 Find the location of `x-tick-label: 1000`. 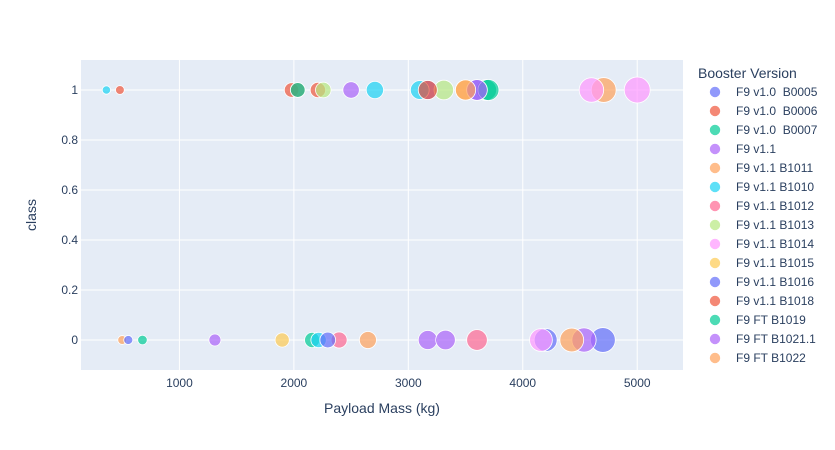

x-tick-label: 1000 is located at coordinates (179, 383).